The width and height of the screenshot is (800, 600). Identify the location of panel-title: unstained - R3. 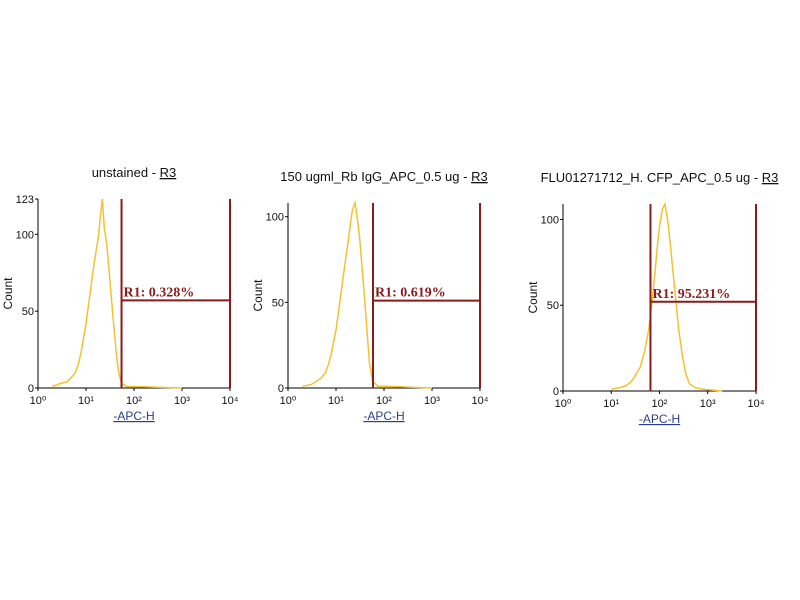
(134, 172).